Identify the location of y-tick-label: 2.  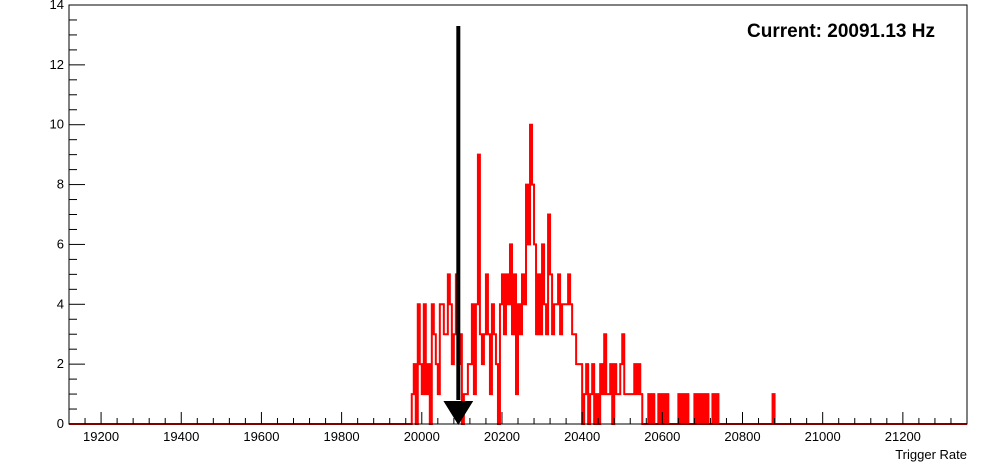
(60, 363).